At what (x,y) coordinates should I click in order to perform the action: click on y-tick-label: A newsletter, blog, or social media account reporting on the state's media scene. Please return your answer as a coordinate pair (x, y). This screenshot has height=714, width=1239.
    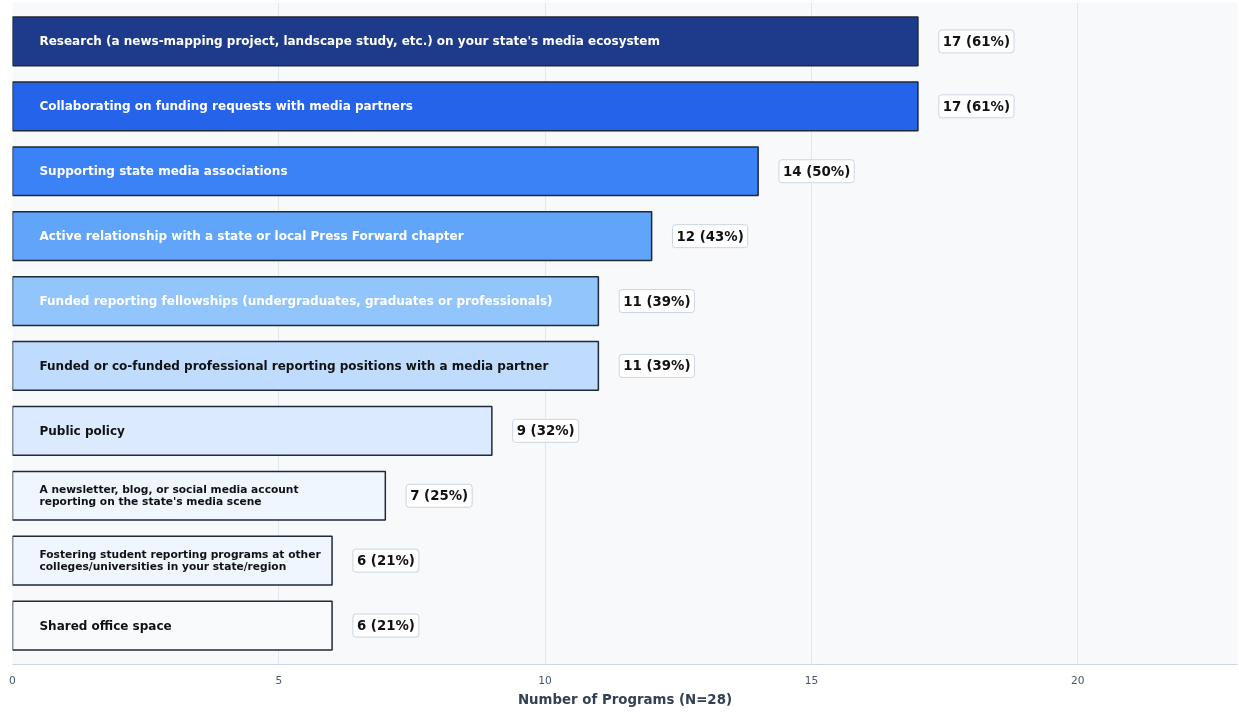
    Looking at the image, I should click on (169, 496).